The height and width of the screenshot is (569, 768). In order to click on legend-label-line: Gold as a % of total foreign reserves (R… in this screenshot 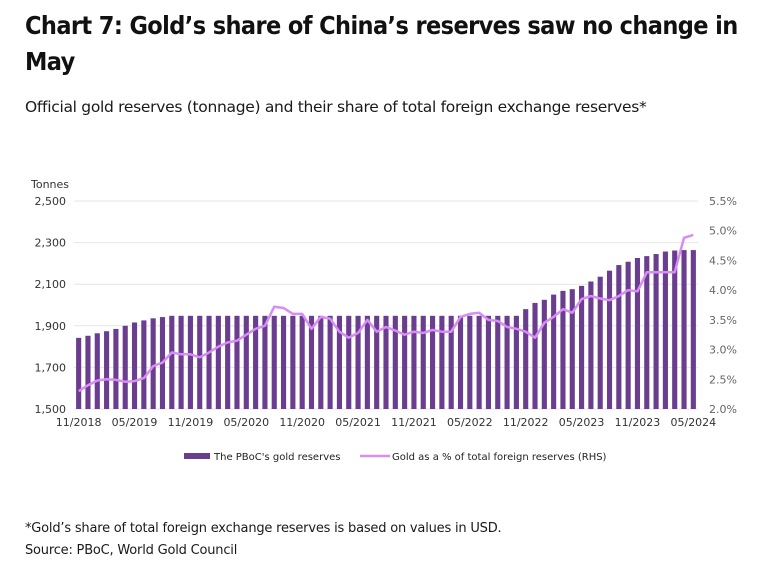, I will do `click(499, 457)`.